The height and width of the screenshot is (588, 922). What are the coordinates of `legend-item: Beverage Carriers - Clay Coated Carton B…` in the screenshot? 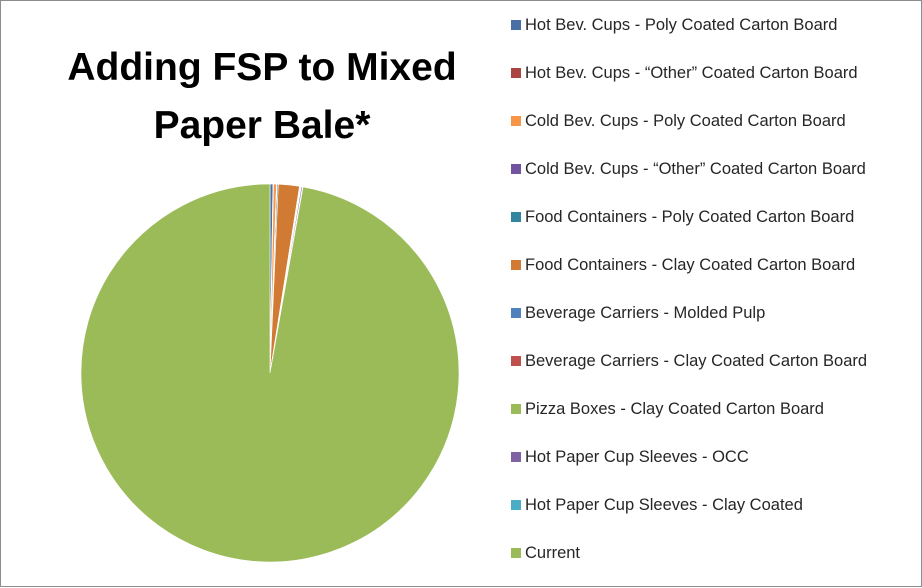 It's located at (711, 361).